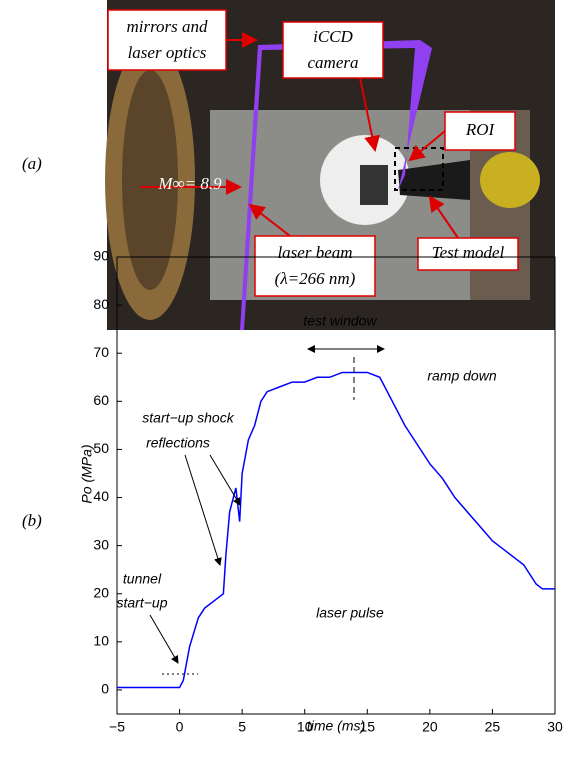 This screenshot has height=762, width=567. What do you see at coordinates (333, 62) in the screenshot?
I see `photo-annotation: camera` at bounding box center [333, 62].